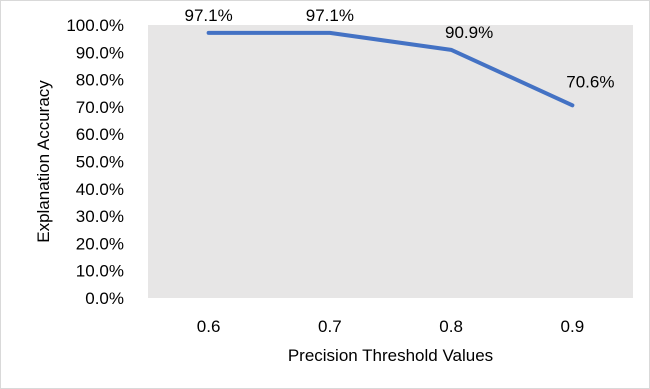 This screenshot has height=389, width=650. I want to click on y-axis-title: Explanation Accuracy, so click(43, 161).